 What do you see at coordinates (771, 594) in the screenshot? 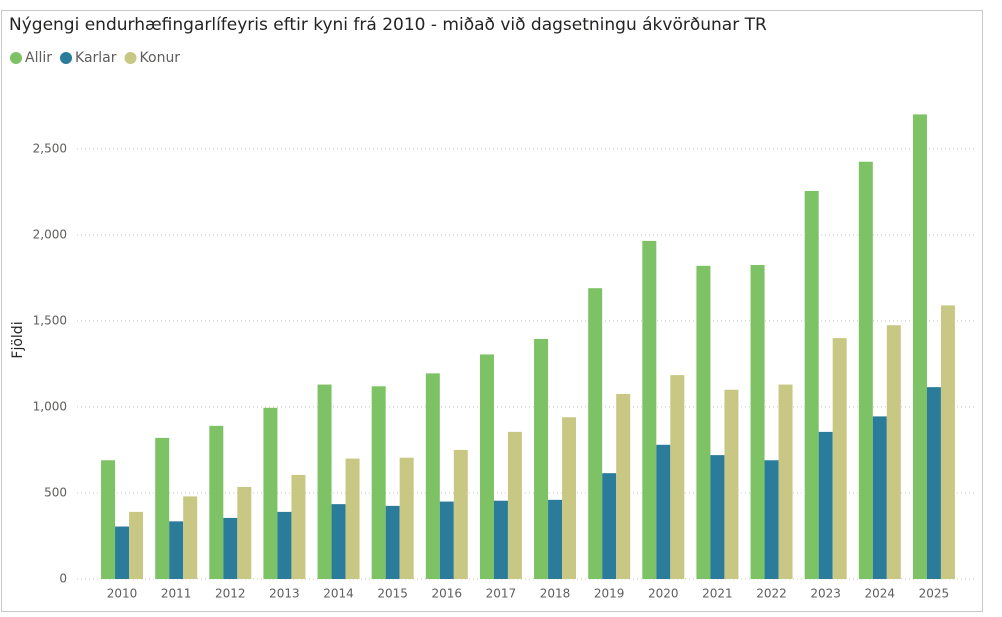
I see `x-tick-label: 2022` at bounding box center [771, 594].